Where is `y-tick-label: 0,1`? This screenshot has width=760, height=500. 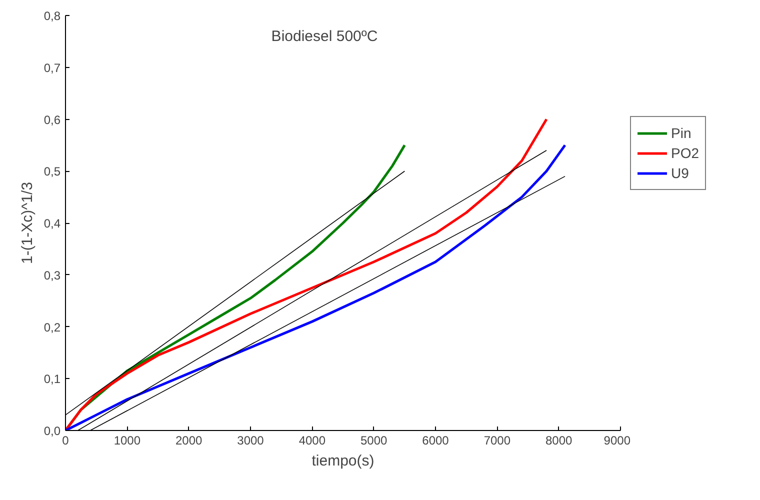
y-tick-label: 0,1 is located at coordinates (52, 379).